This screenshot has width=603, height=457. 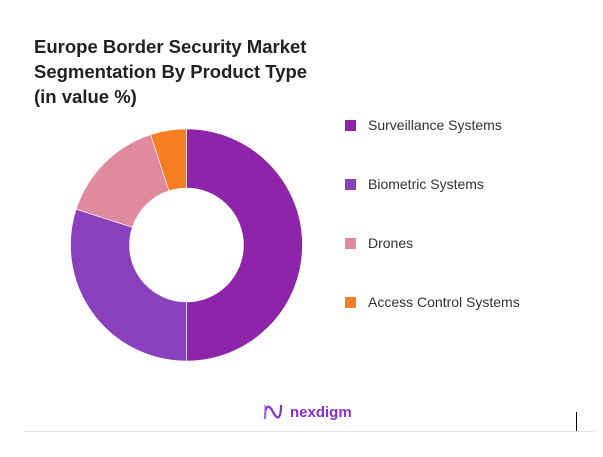 What do you see at coordinates (244, 245) in the screenshot?
I see `slice-surveillance-systems` at bounding box center [244, 245].